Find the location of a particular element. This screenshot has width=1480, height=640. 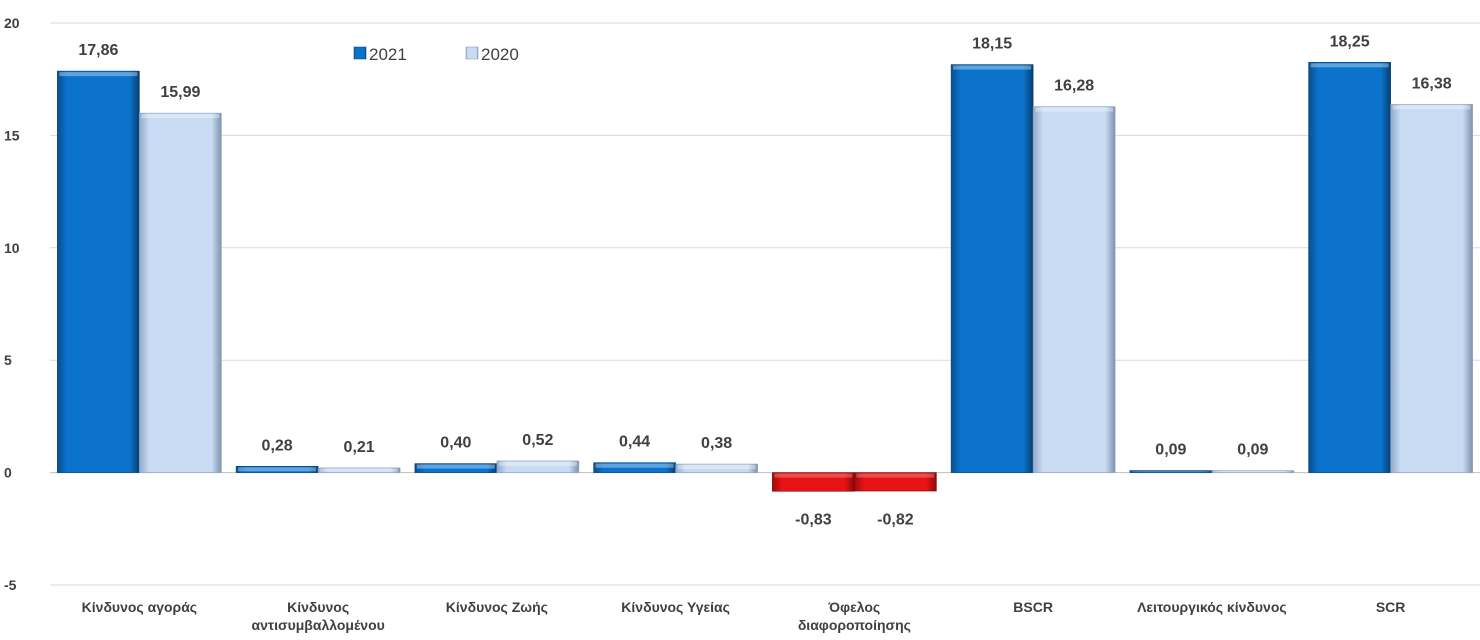

data-label-2020-7: 16,38 is located at coordinates (1432, 83).